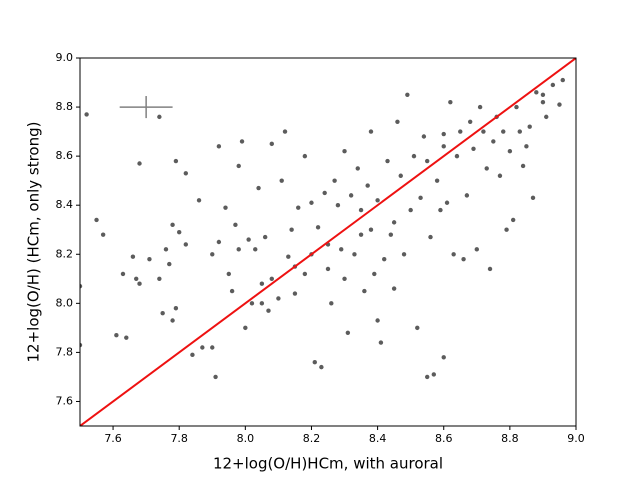  Describe the element at coordinates (179, 438) in the screenshot. I see `x-tick-label: 7.8` at that location.